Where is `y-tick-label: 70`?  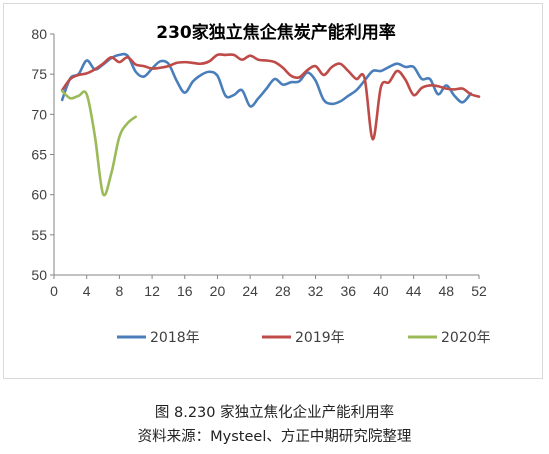
y-tick-label: 70 is located at coordinates (39, 114).